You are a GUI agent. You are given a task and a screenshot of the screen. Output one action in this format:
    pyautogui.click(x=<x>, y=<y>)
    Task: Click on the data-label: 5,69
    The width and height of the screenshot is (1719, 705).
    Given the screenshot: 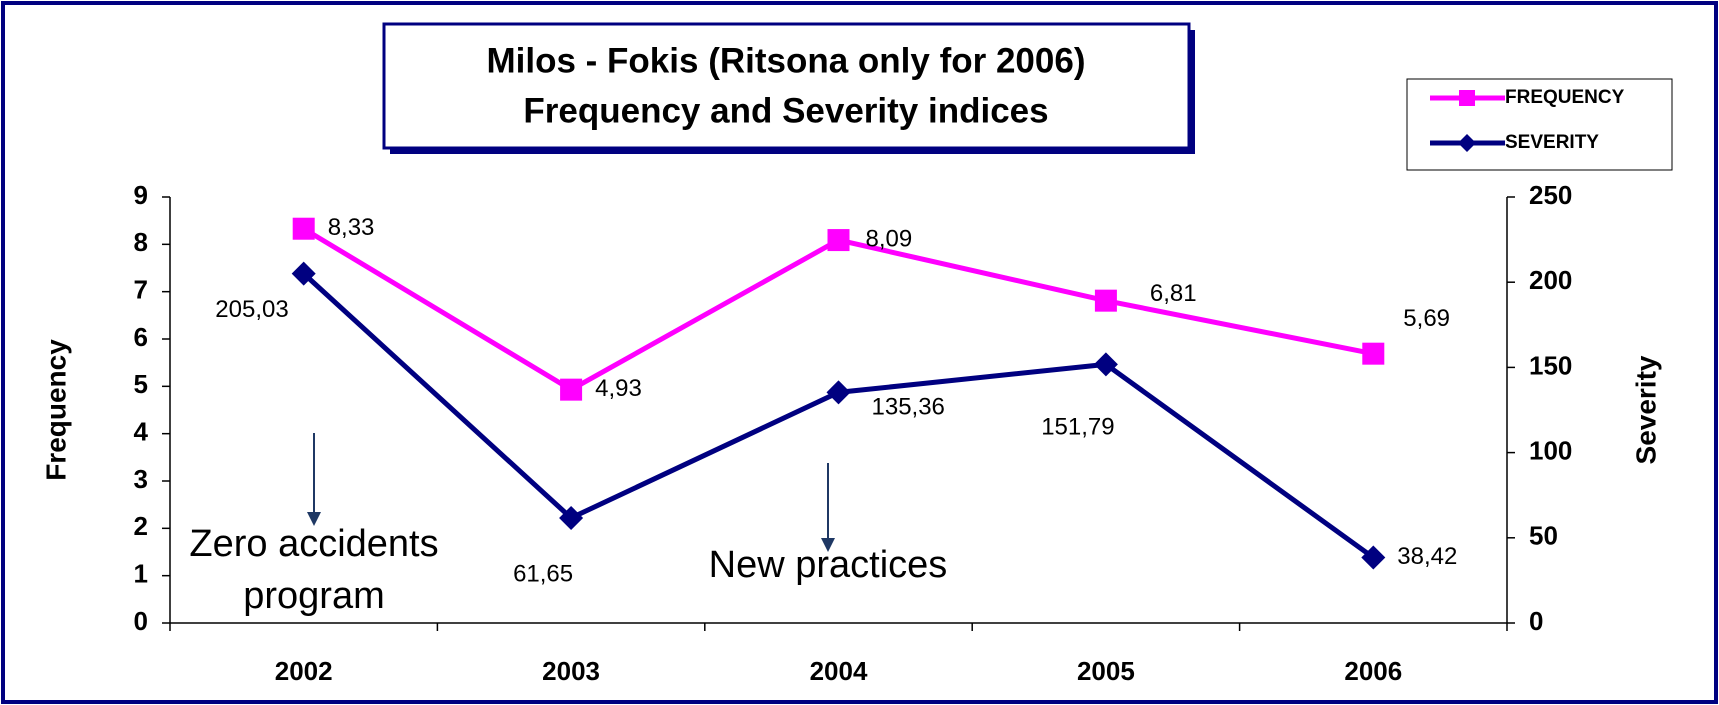 What is the action you would take?
    pyautogui.click(x=1426, y=318)
    